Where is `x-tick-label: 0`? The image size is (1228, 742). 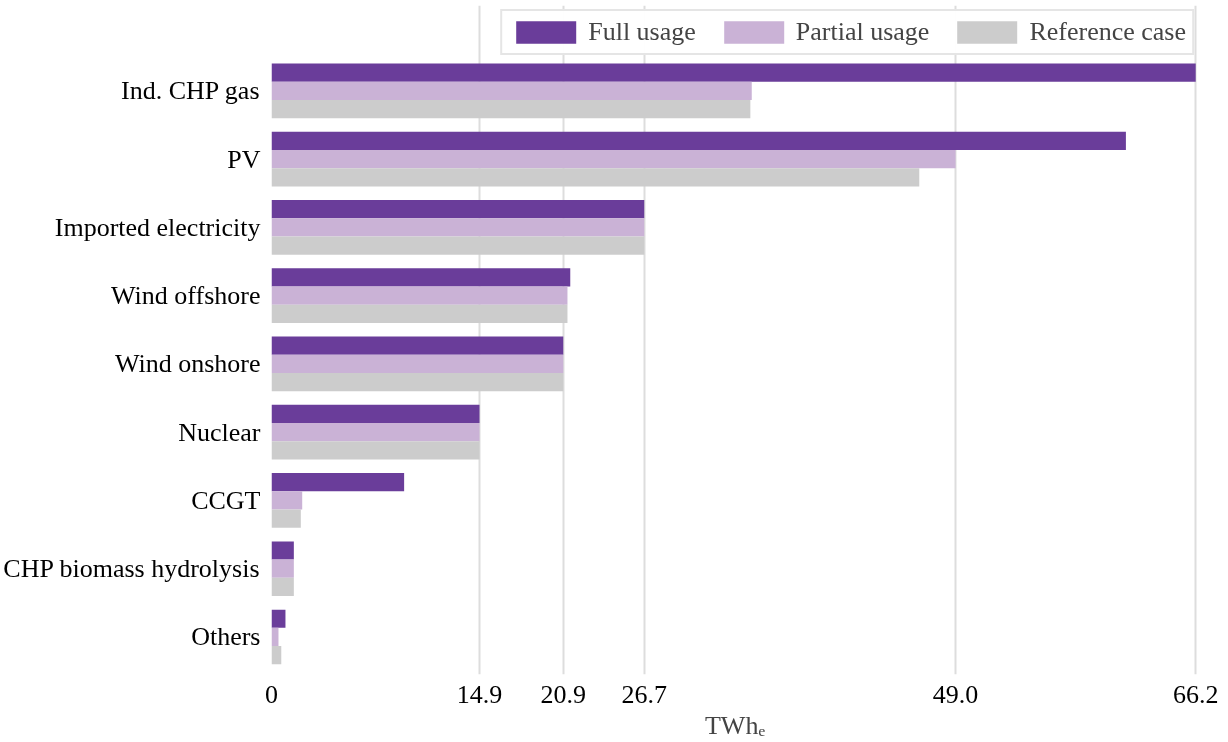 x-tick-label: 0 is located at coordinates (271, 694).